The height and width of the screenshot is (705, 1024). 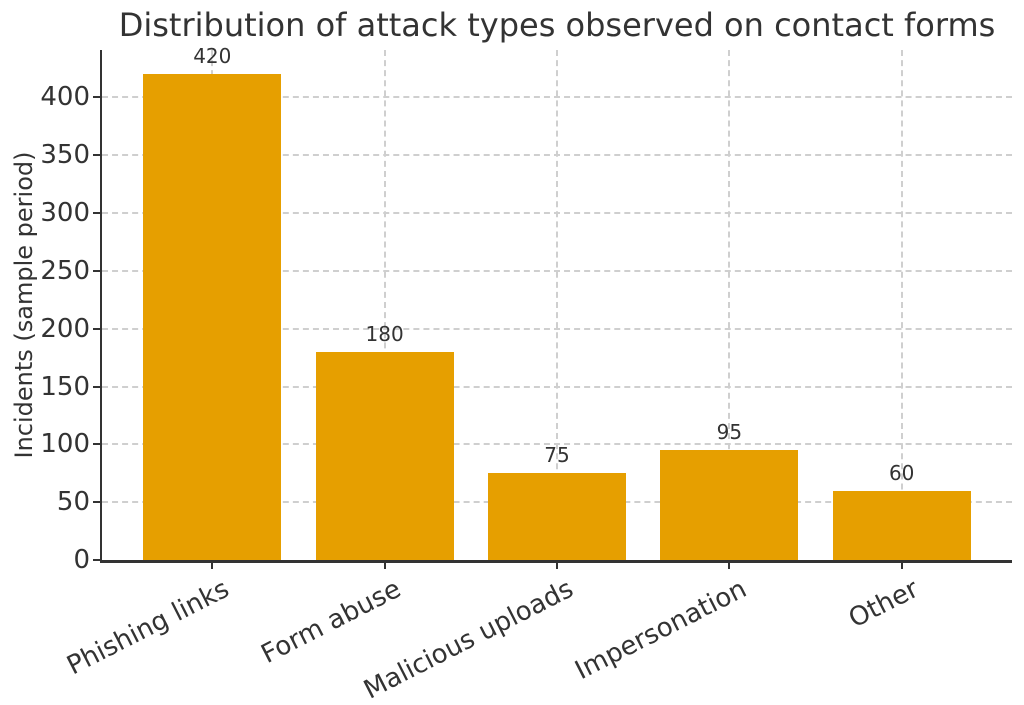 I want to click on x-tick-label: Other, so click(x=883, y=604).